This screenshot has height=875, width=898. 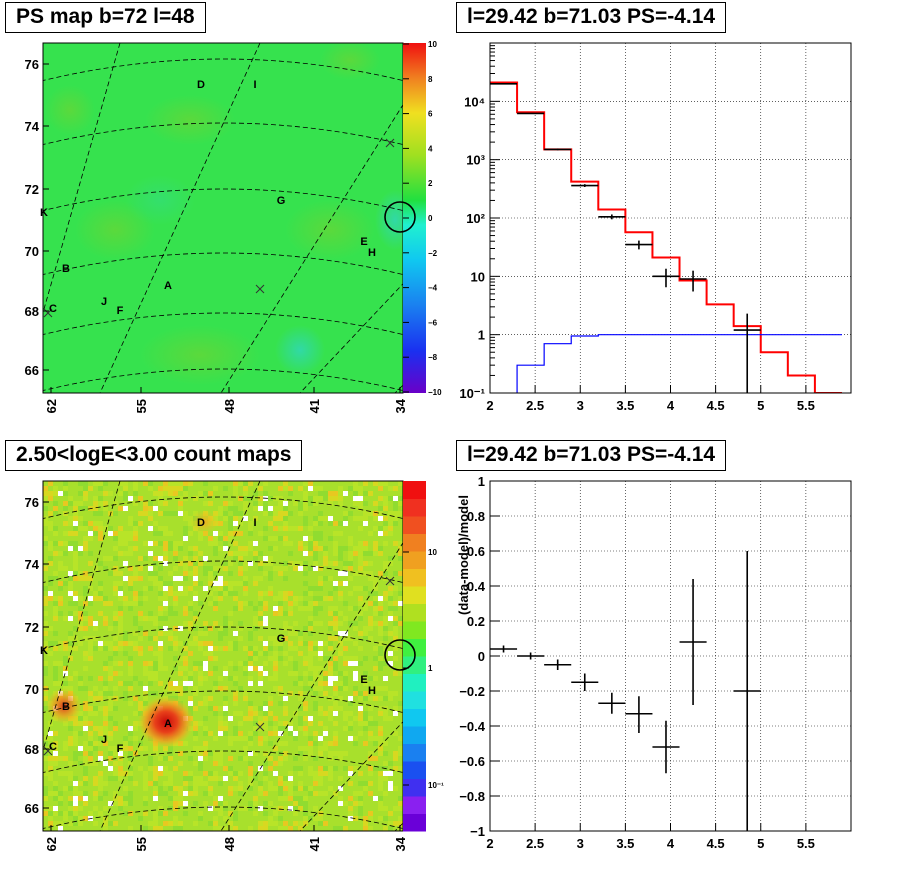 I want to click on spectrum-xtick-label: 5.5, so click(x=806, y=405).